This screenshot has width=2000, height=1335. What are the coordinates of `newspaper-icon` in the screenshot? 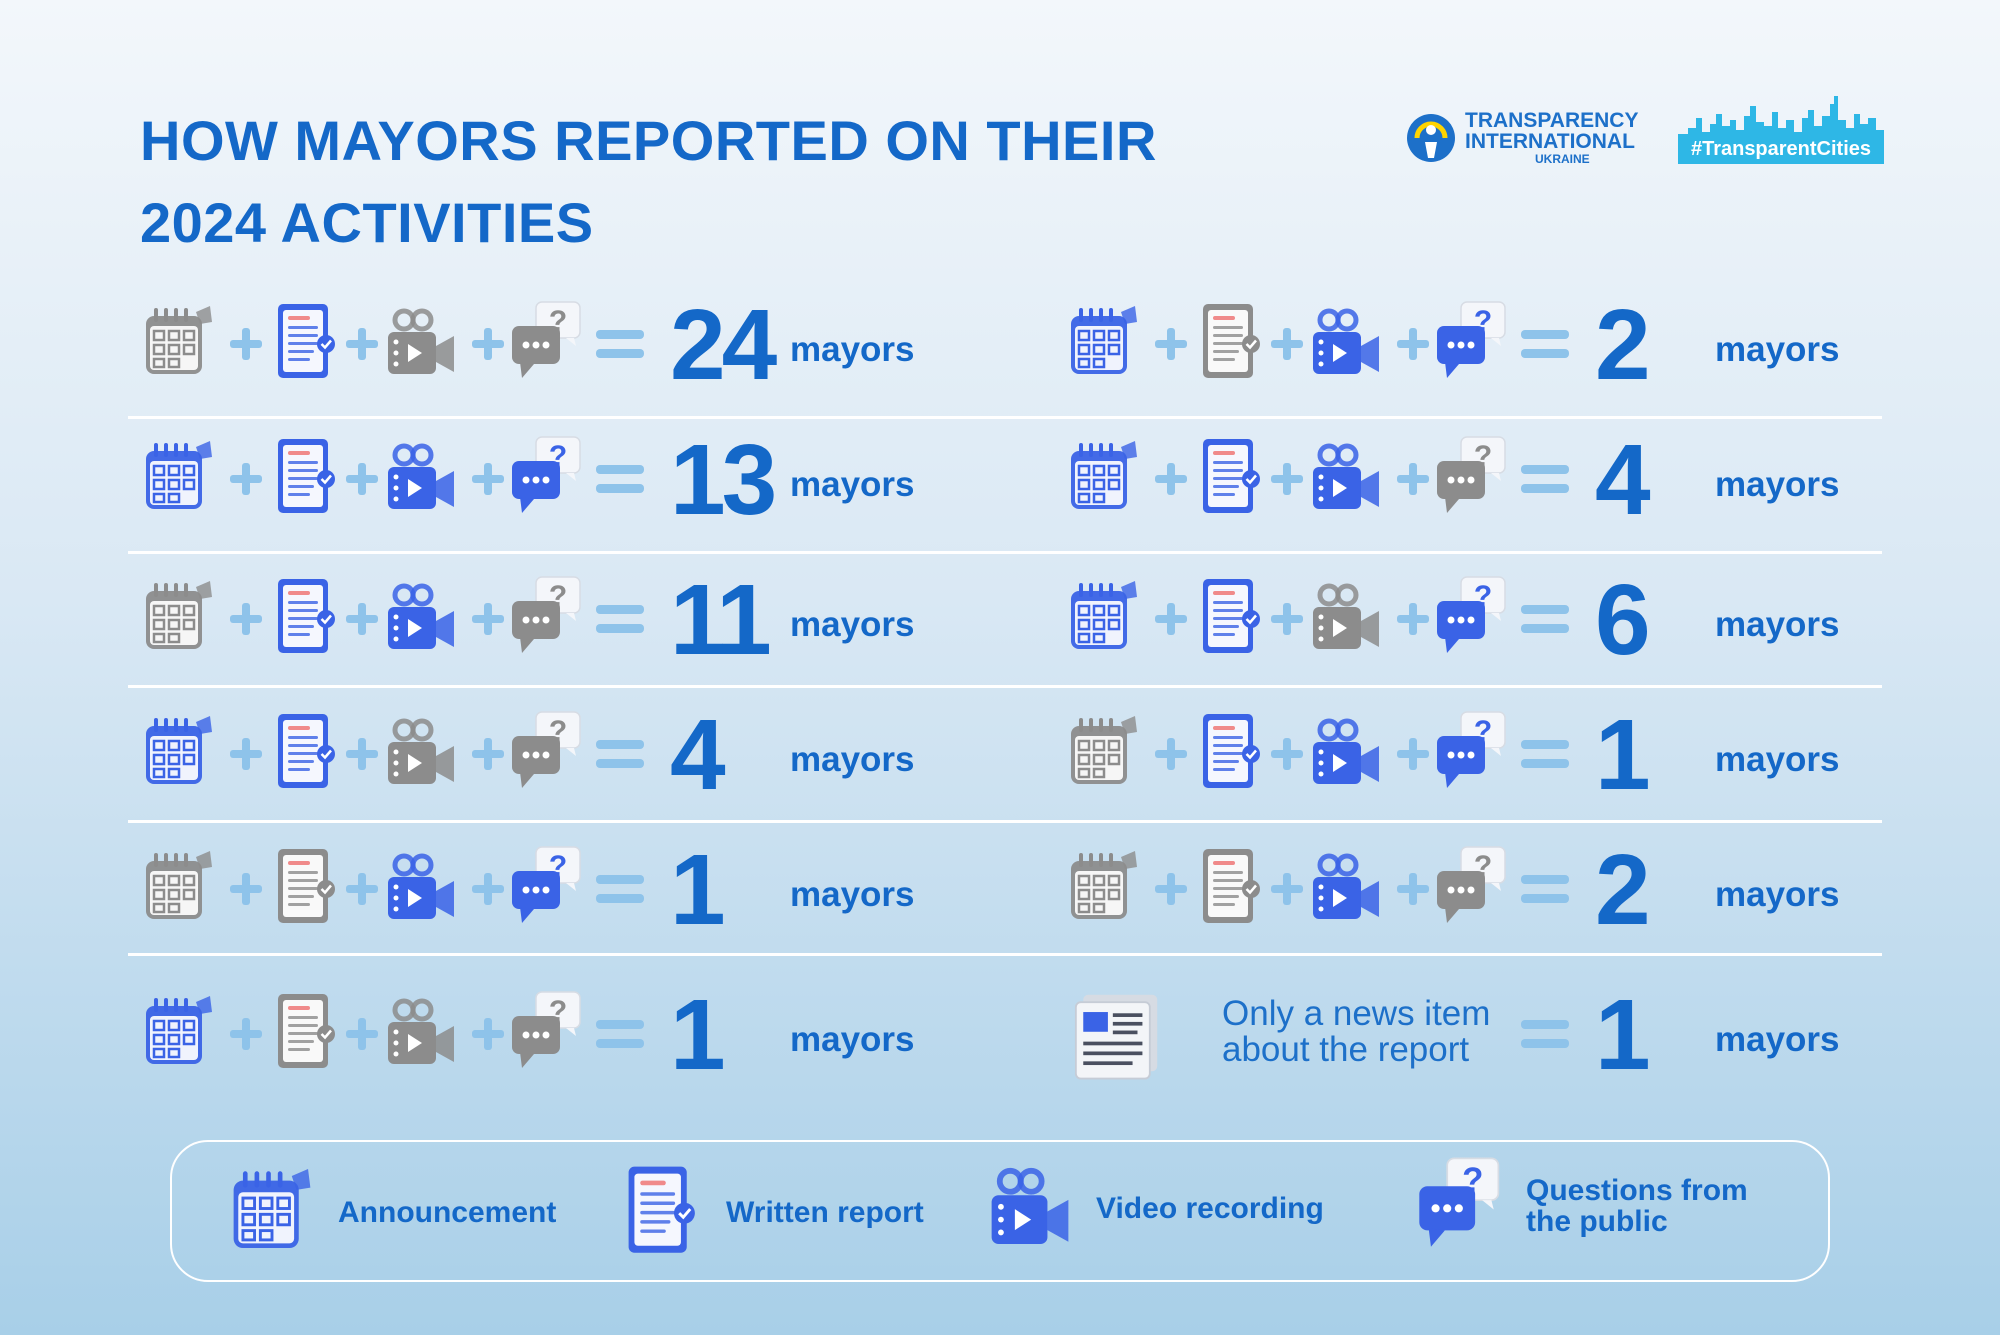 It's located at (1116, 1037).